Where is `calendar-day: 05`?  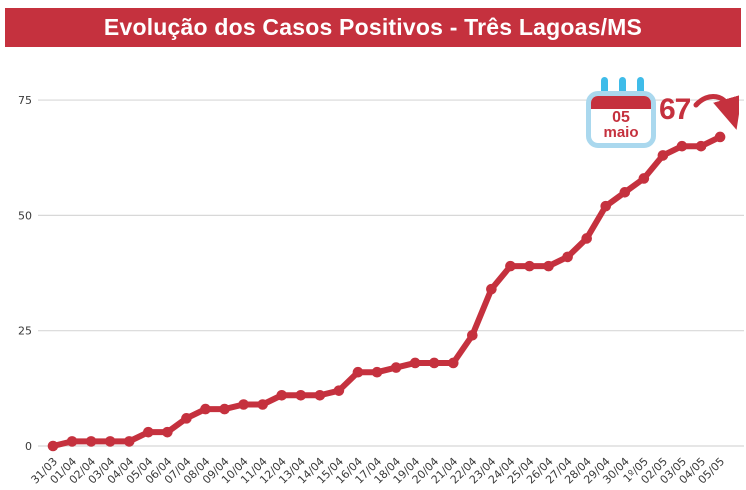 calendar-day: 05 is located at coordinates (621, 117).